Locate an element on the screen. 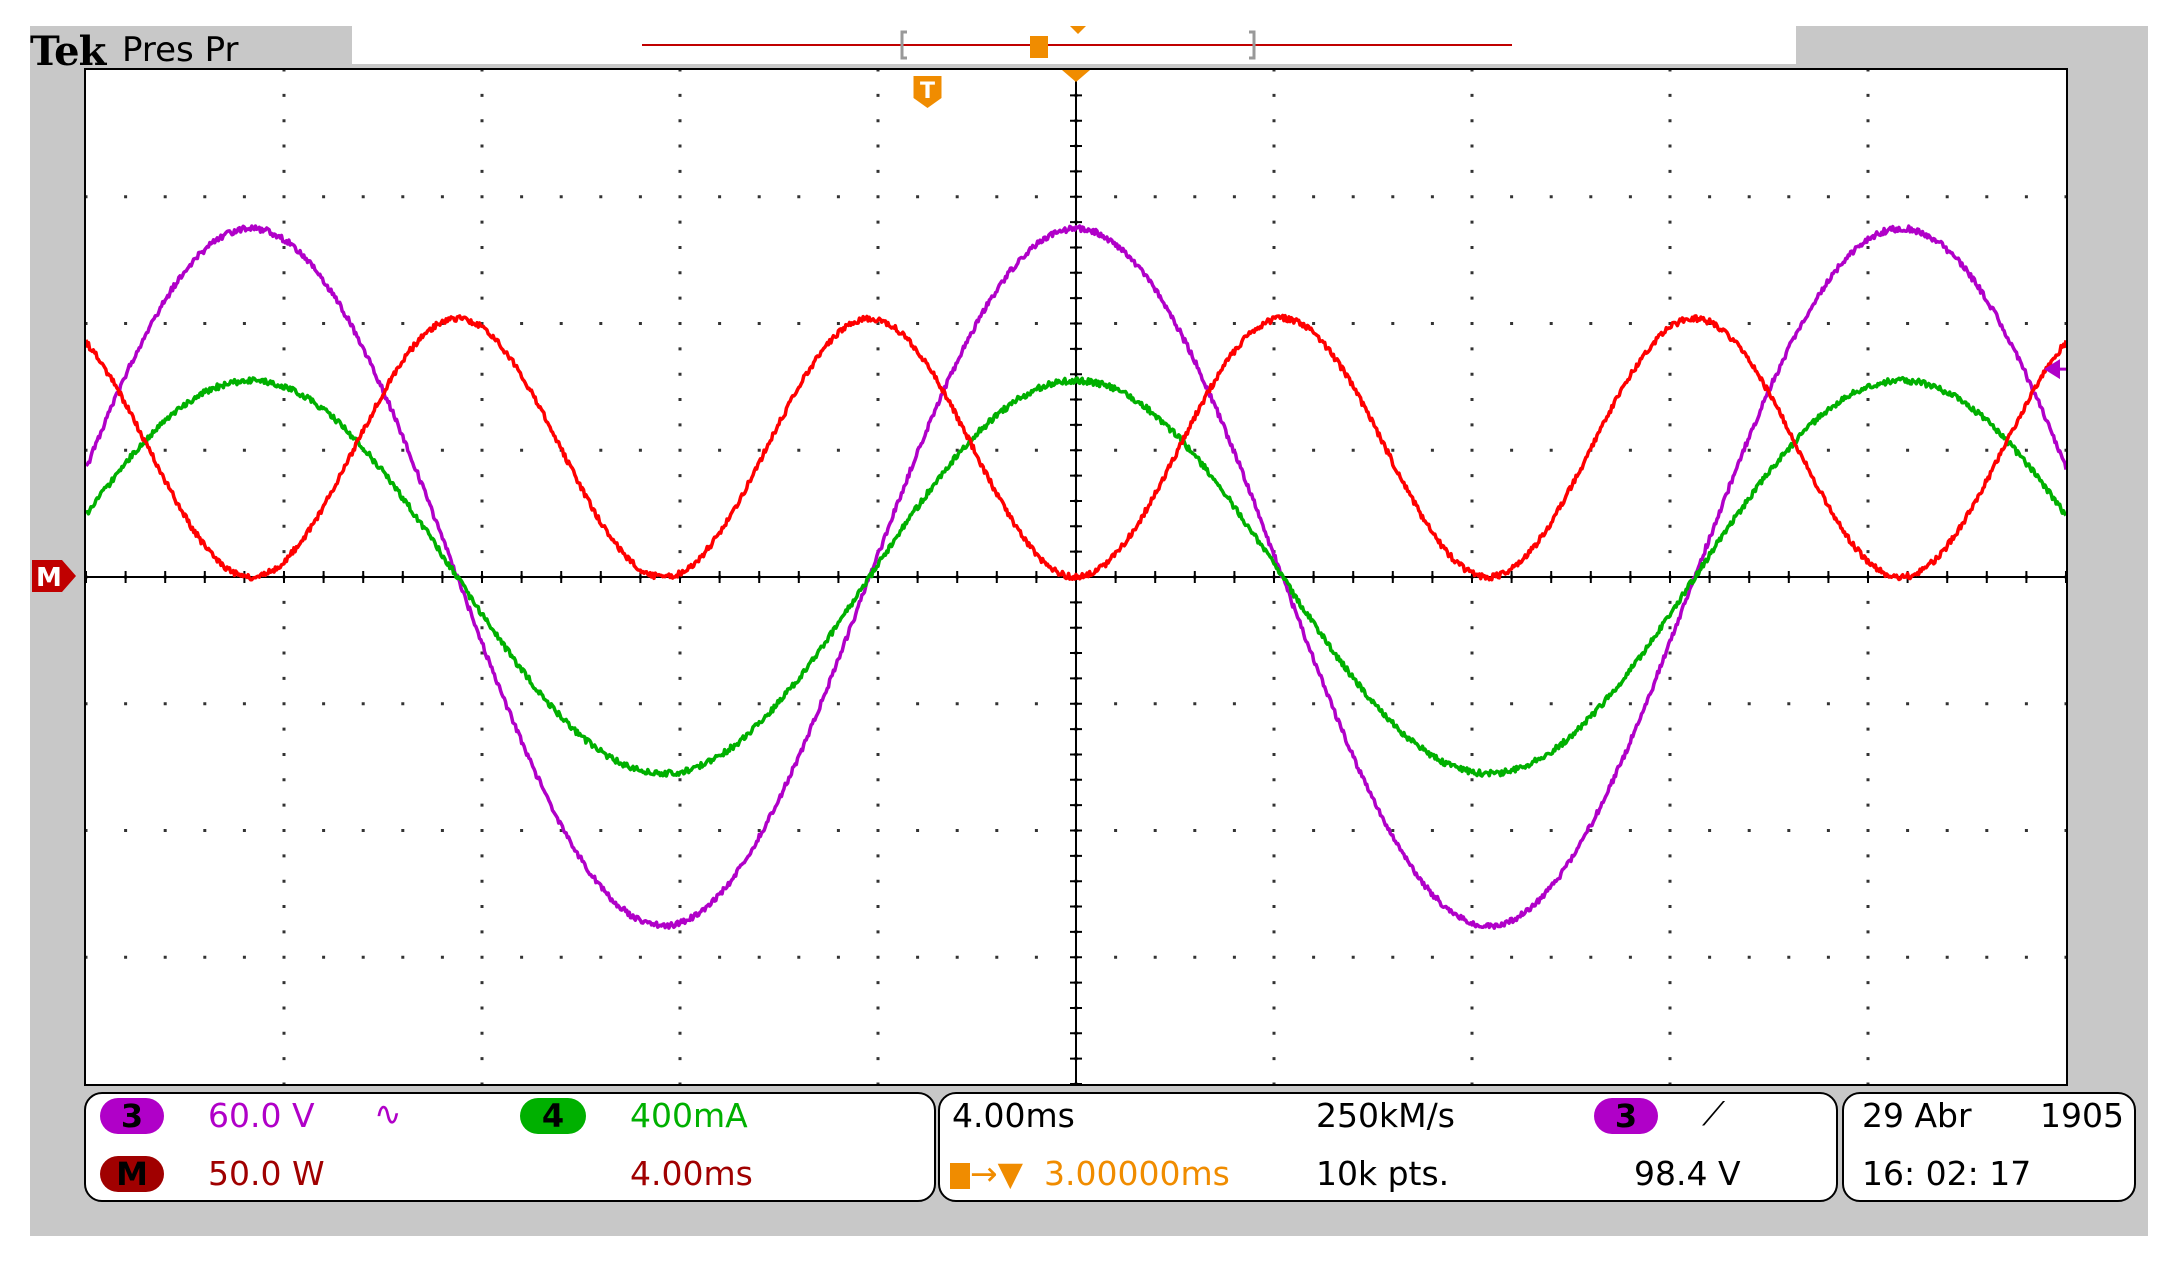 This screenshot has width=2157, height=1262. time: 16: 02: 17 is located at coordinates (1947, 1173).